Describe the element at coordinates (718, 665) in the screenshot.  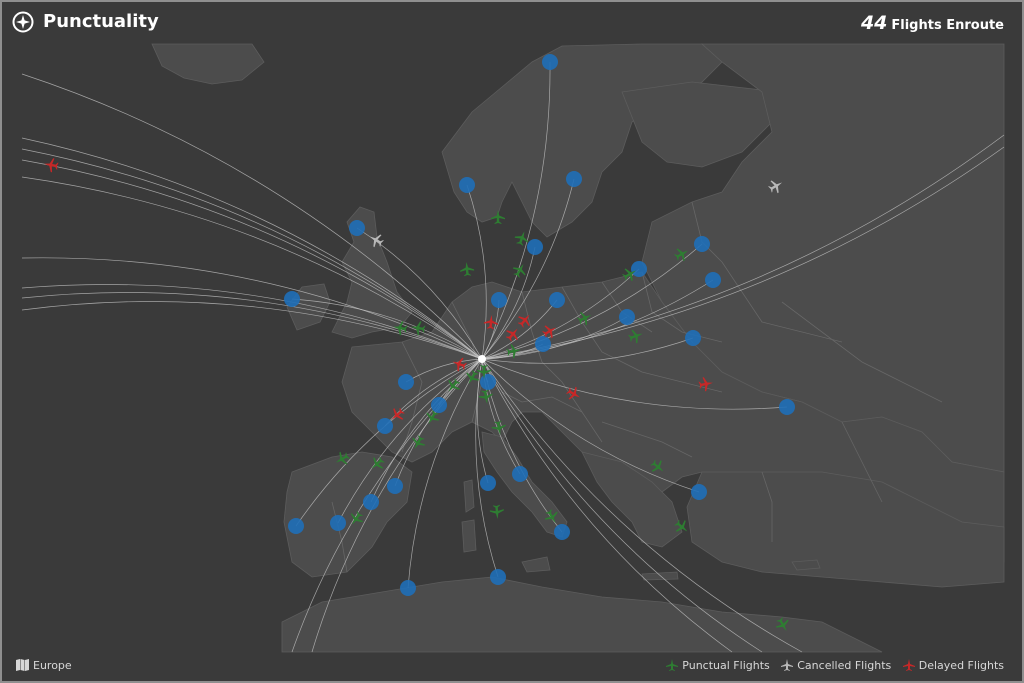
I see `legend-item-punctual: Punctual Flights` at that location.